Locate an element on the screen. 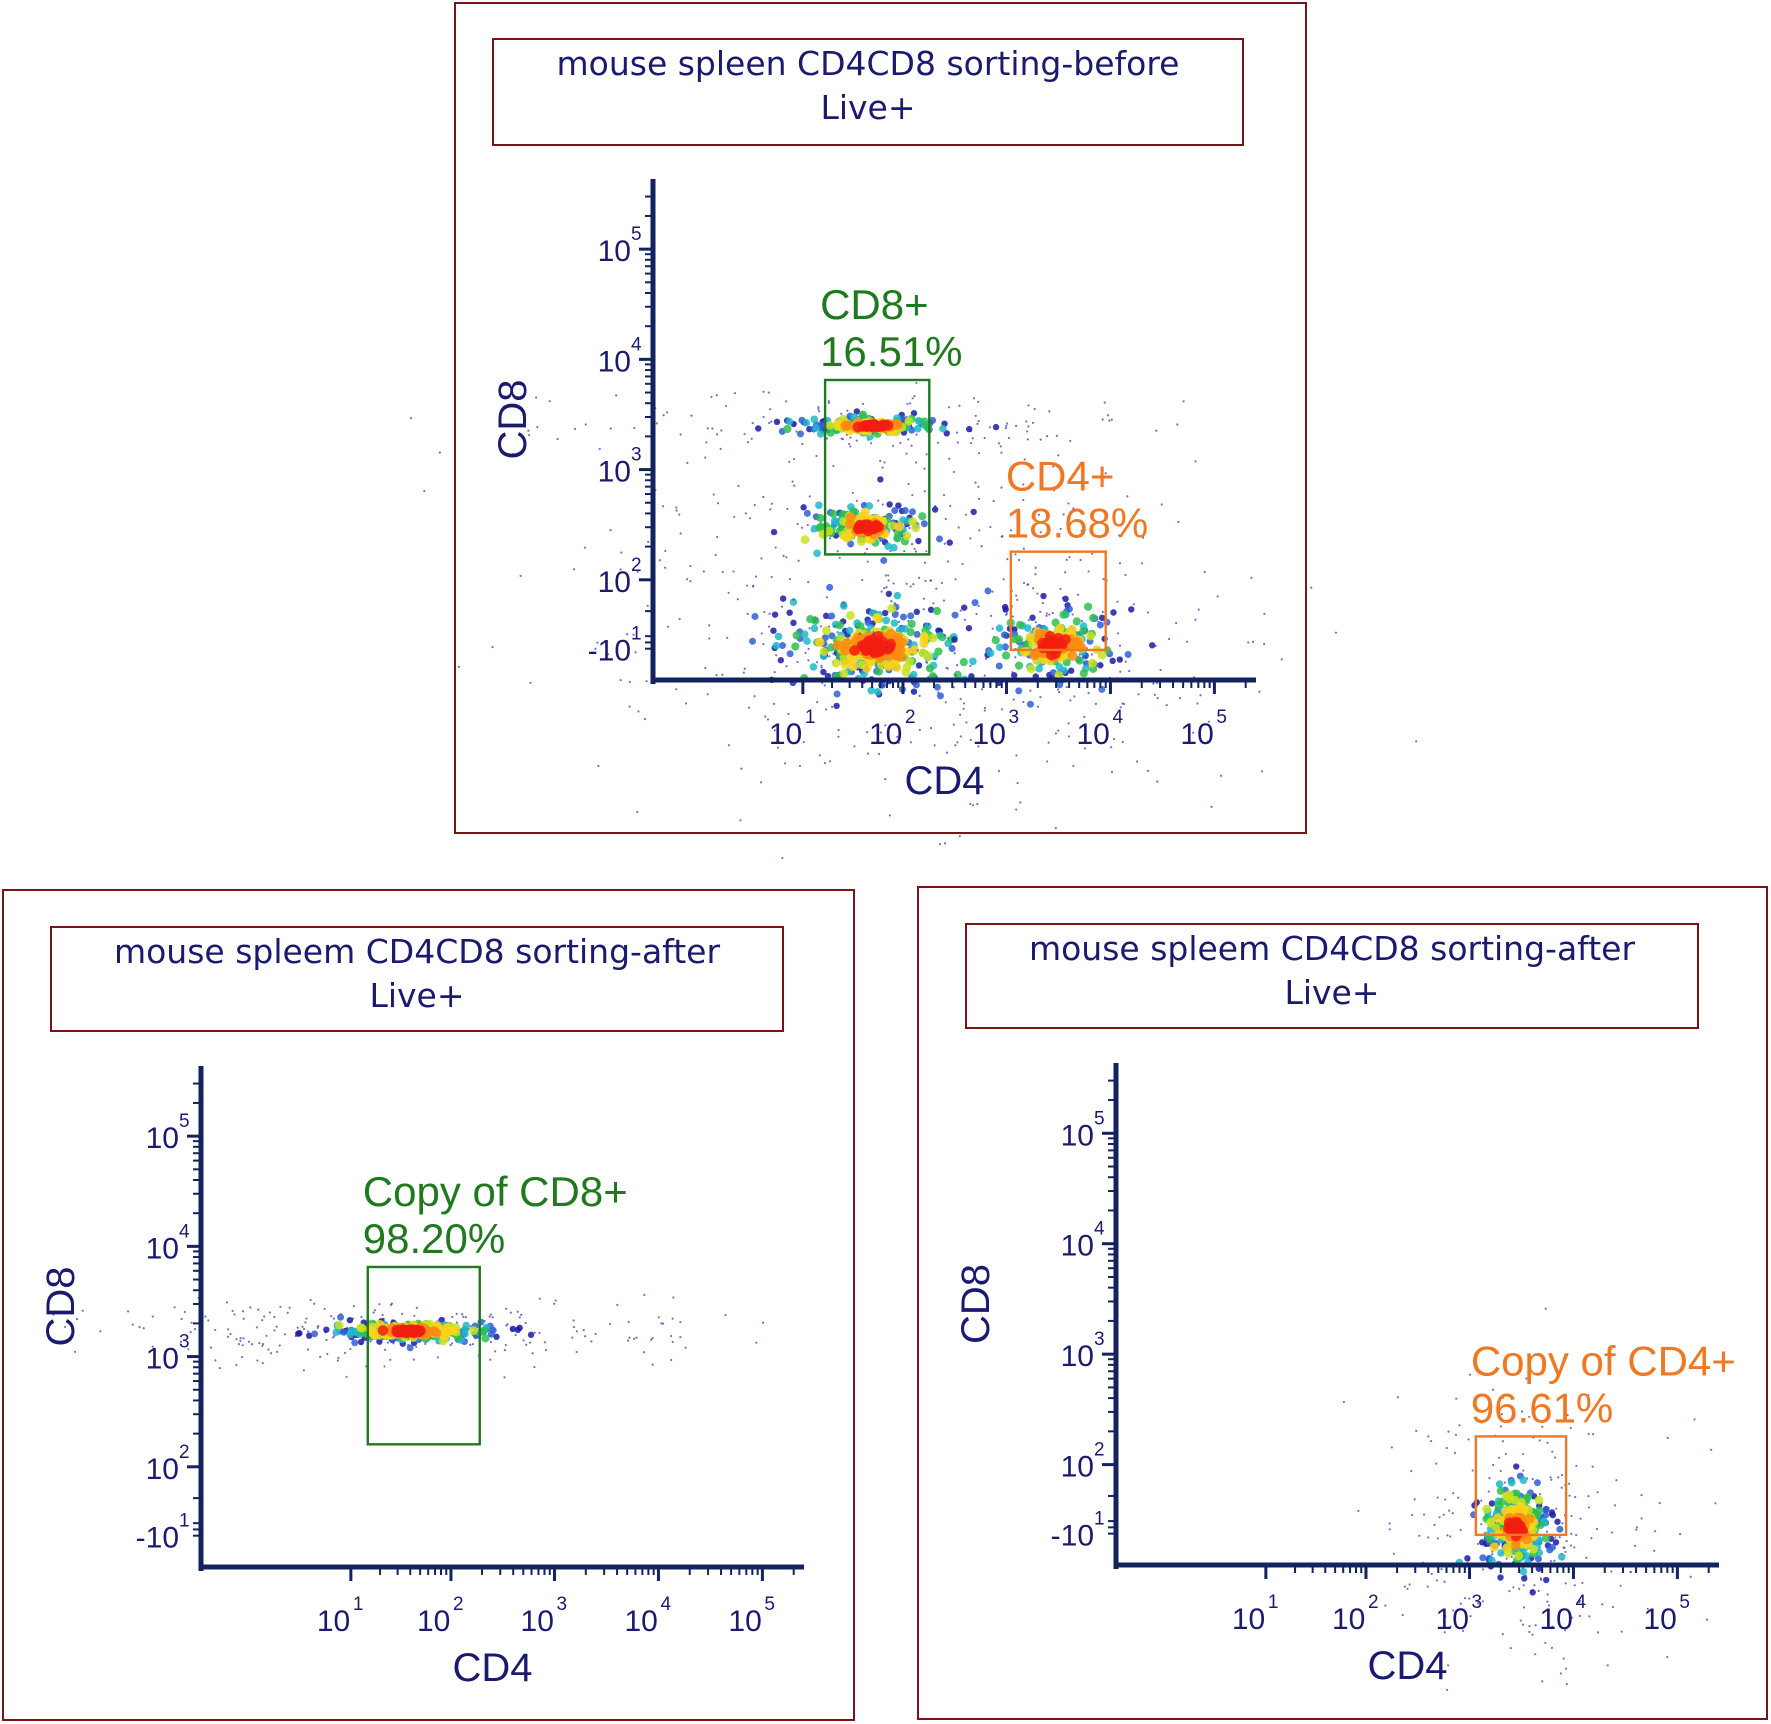  x-tick-label: 10¹ is located at coordinates (1255, 1614).